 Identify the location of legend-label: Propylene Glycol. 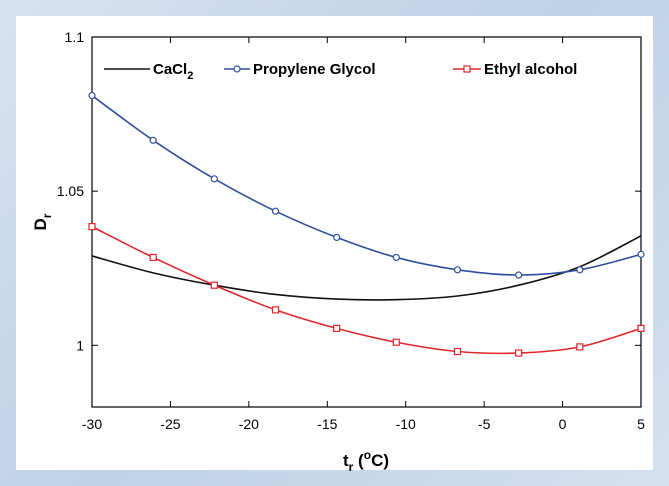
(314, 69).